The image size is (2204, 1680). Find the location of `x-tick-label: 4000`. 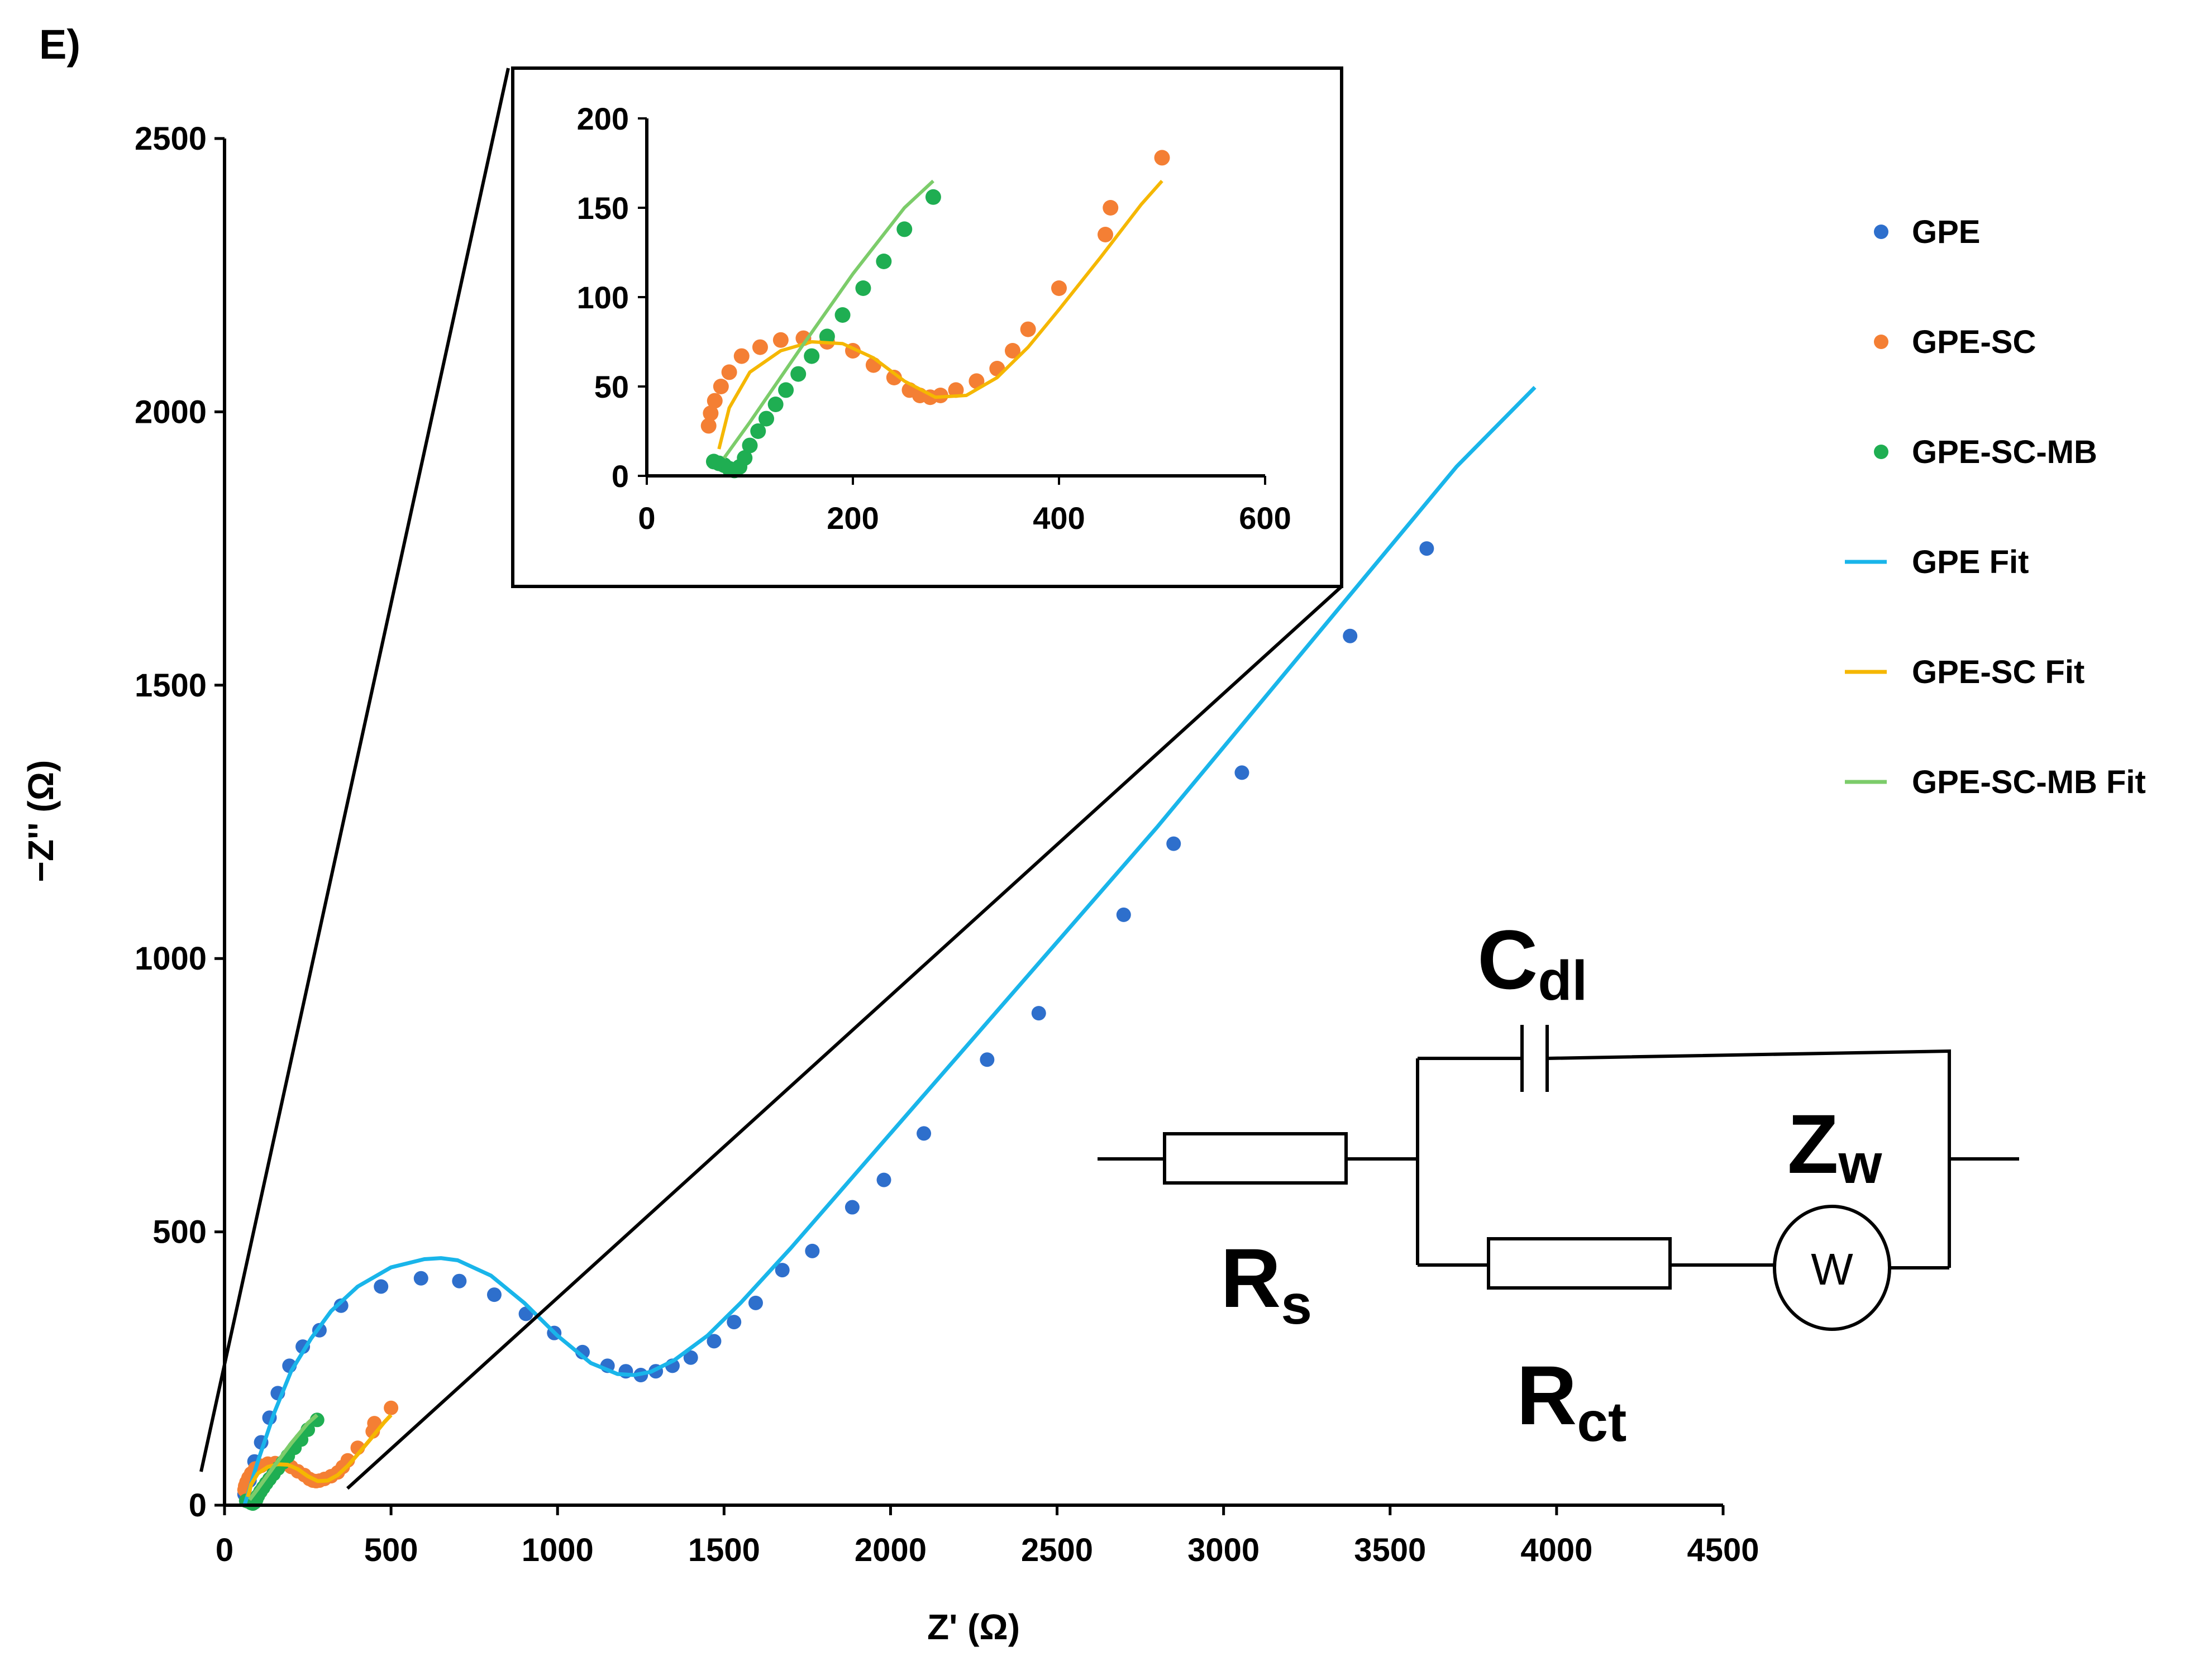

x-tick-label: 4000 is located at coordinates (1556, 1550).